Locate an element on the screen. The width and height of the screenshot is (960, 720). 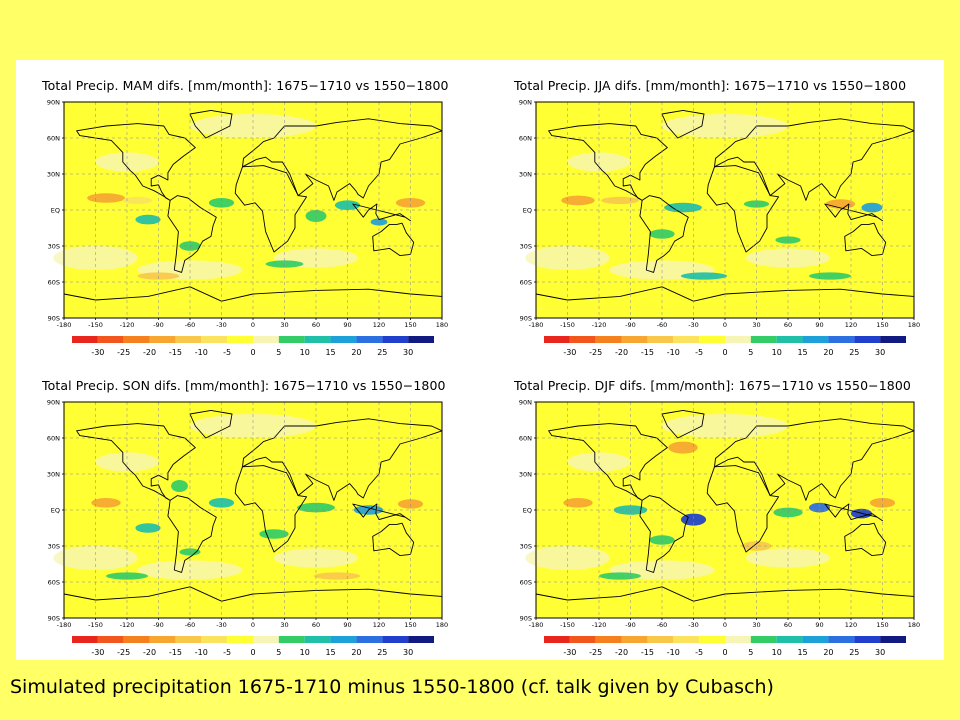
lat-tick-label: EQ is located at coordinates (55, 511).